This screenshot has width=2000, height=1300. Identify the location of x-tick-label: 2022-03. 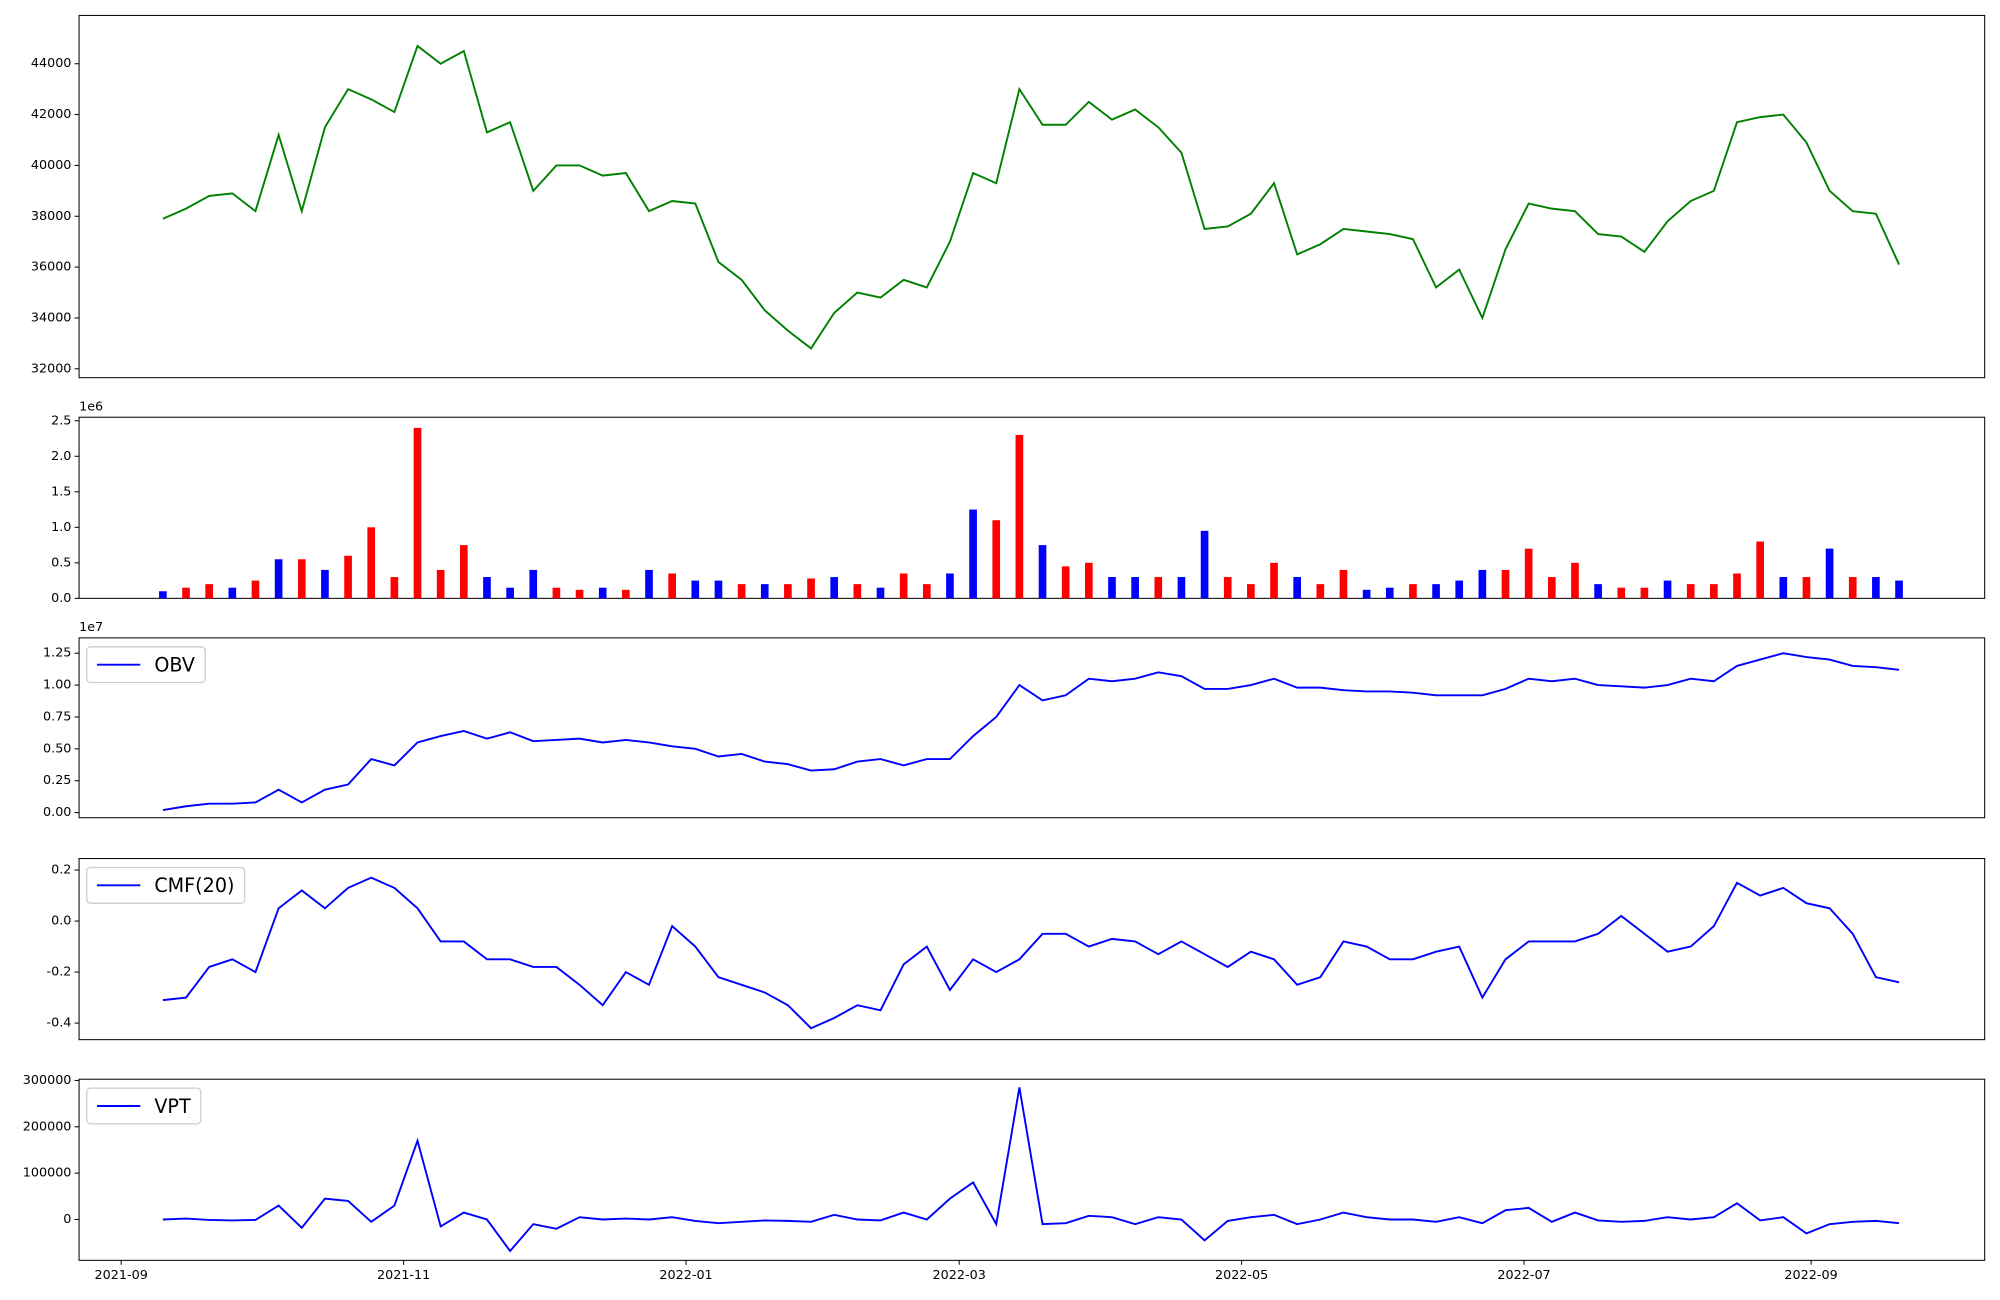
(959, 1275).